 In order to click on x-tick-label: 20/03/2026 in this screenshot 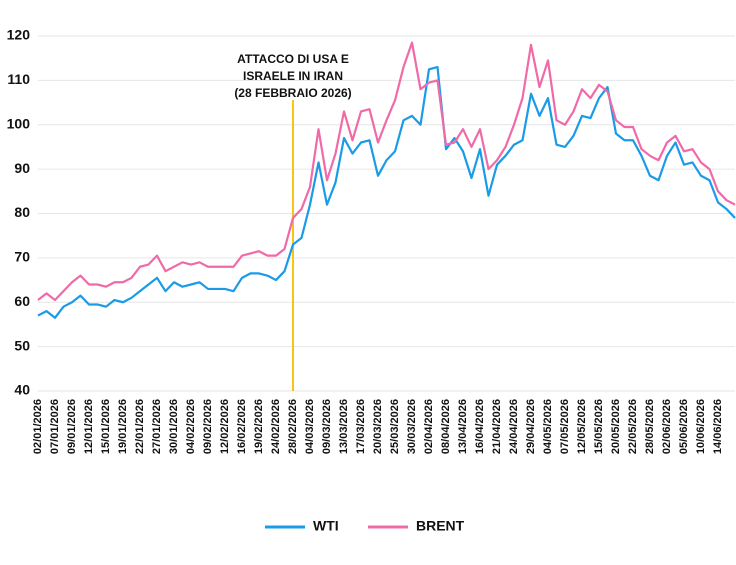, I will do `click(378, 426)`.